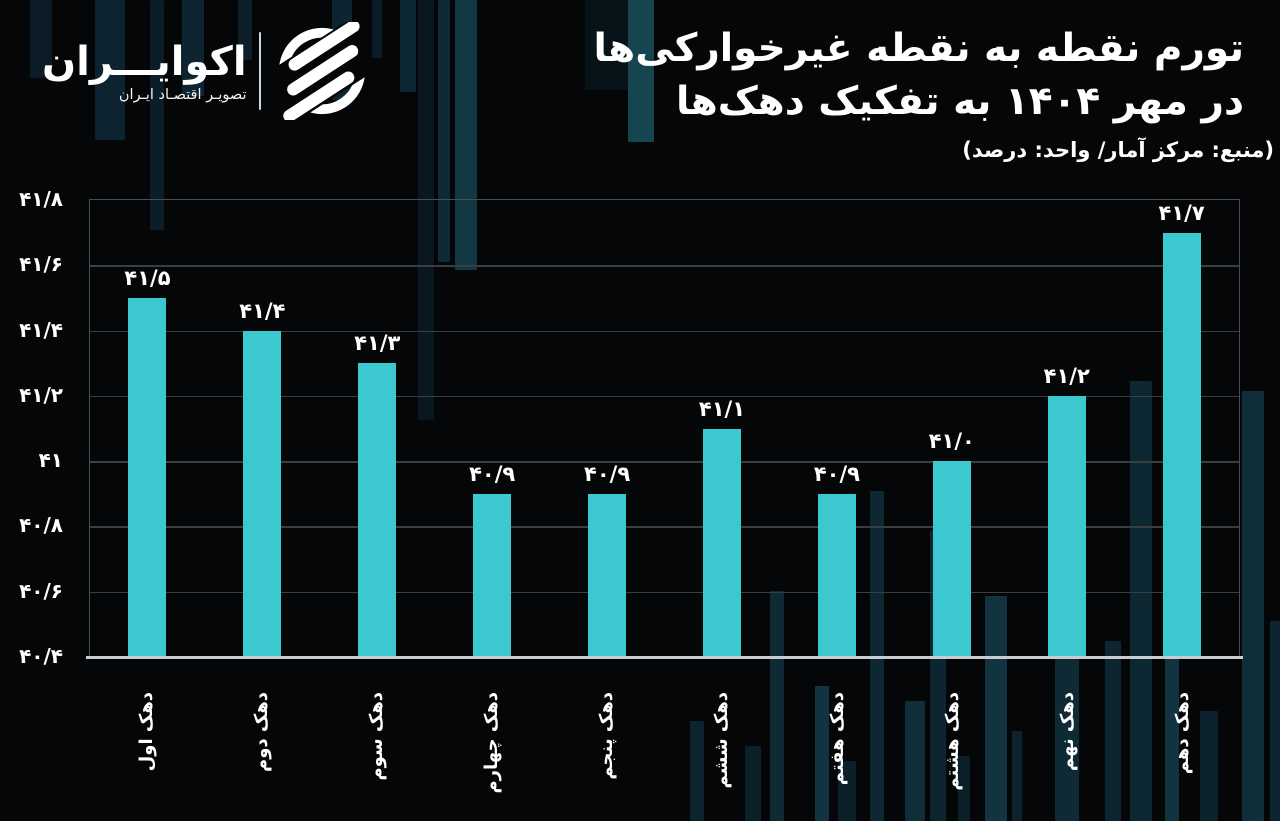  I want to click on x-label-cell: دهک هفتم, so click(837, 742).